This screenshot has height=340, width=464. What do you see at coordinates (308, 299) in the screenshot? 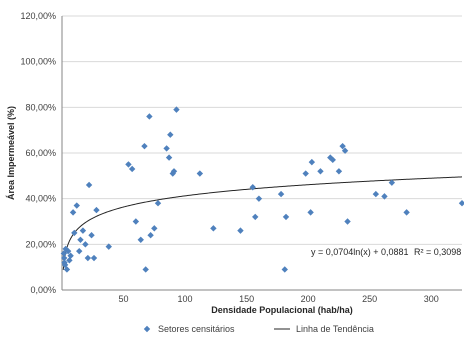
I see `x-tick-label: 200` at bounding box center [308, 299].